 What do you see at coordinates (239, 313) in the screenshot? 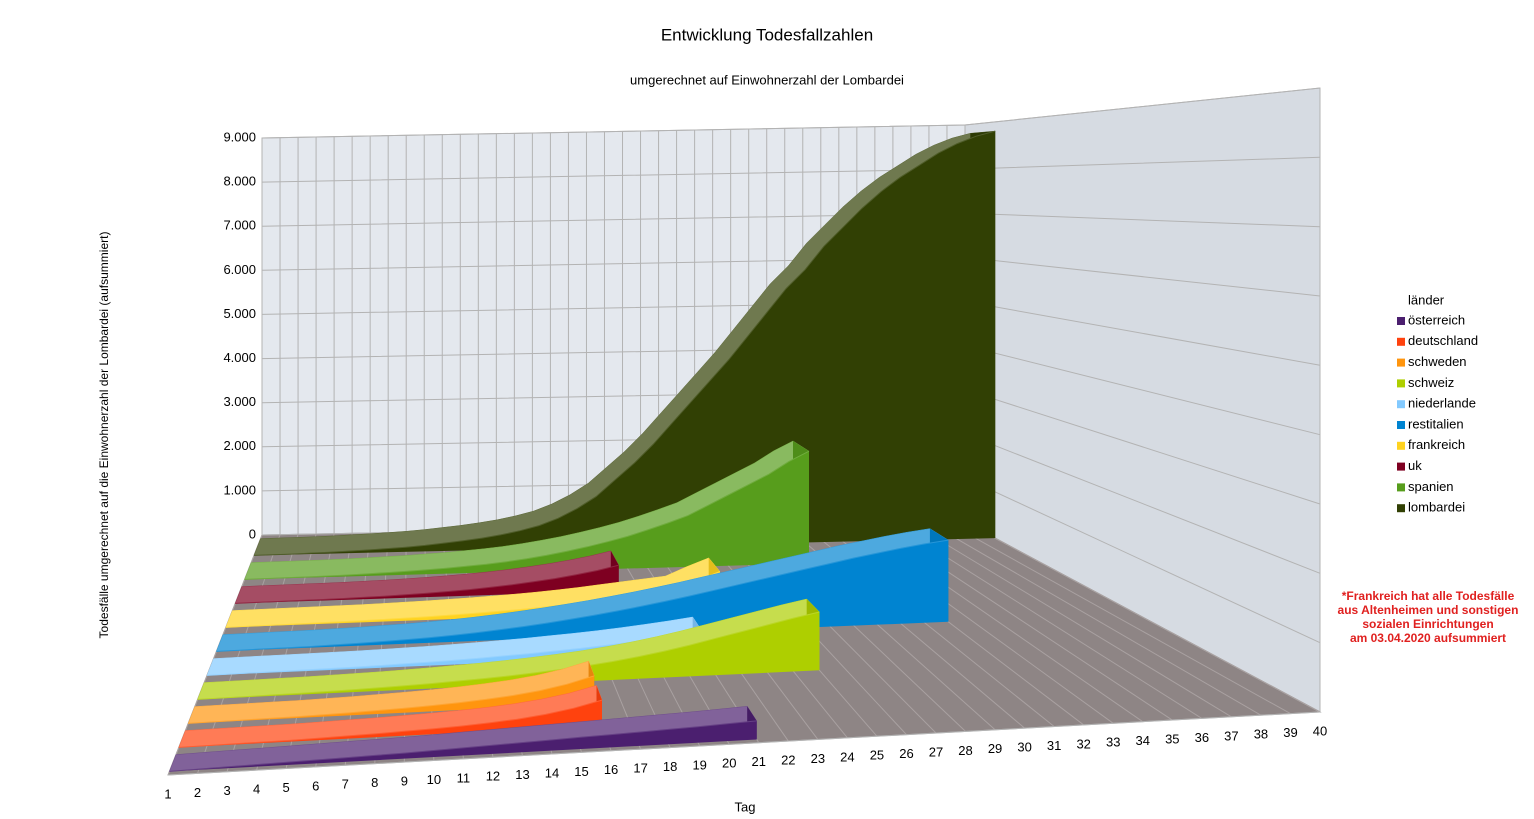
I see `y-tick-label: 5.000` at bounding box center [239, 313].